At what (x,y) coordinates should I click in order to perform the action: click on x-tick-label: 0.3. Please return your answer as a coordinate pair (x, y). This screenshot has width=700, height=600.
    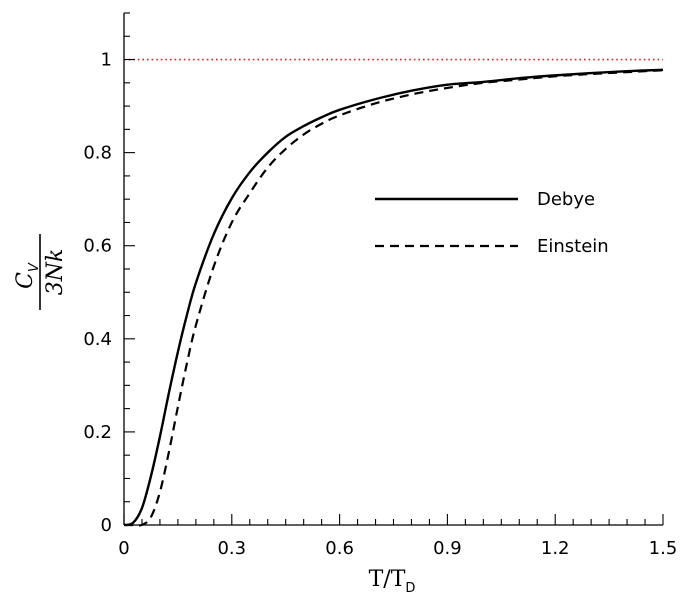
    Looking at the image, I should click on (231, 548).